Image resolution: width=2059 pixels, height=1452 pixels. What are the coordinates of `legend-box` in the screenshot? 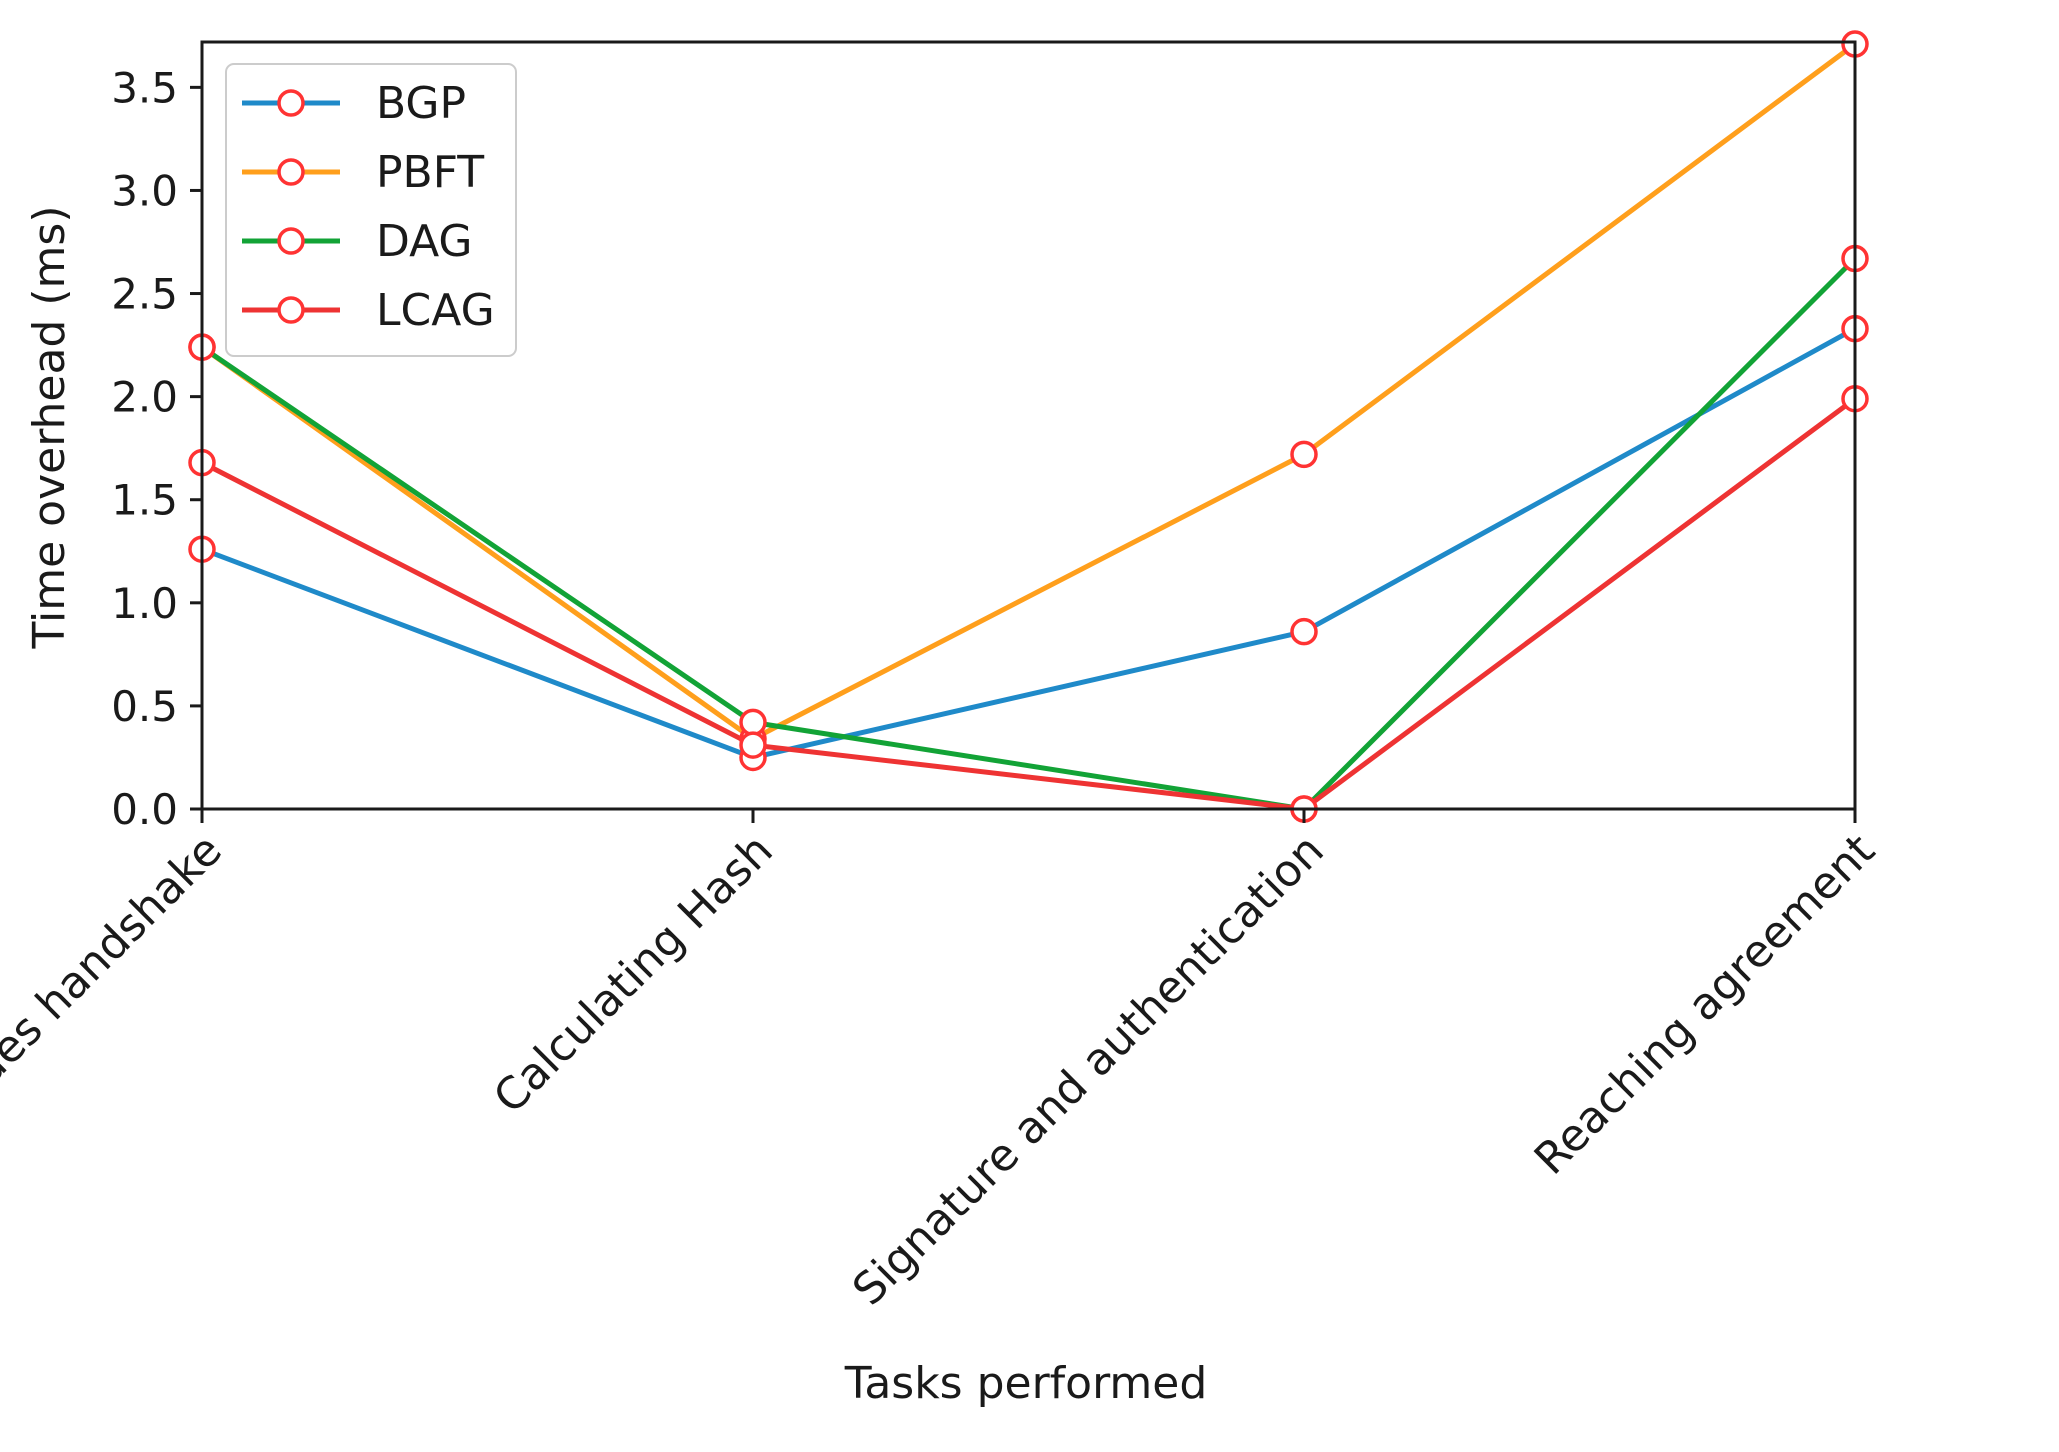 It's located at (371, 210).